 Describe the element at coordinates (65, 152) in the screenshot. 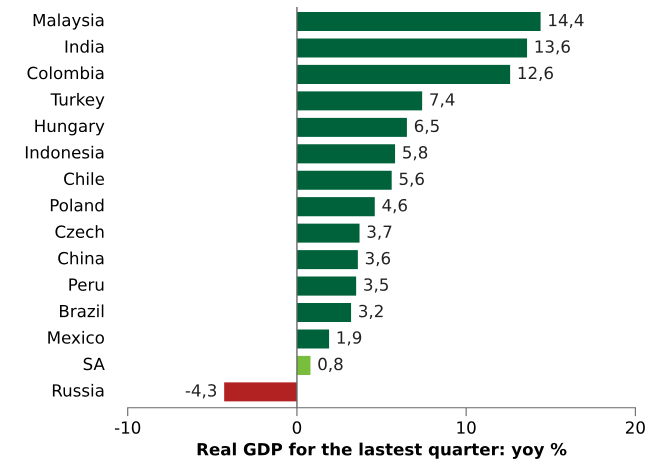

I see `y-tick-label: Indonesia` at that location.